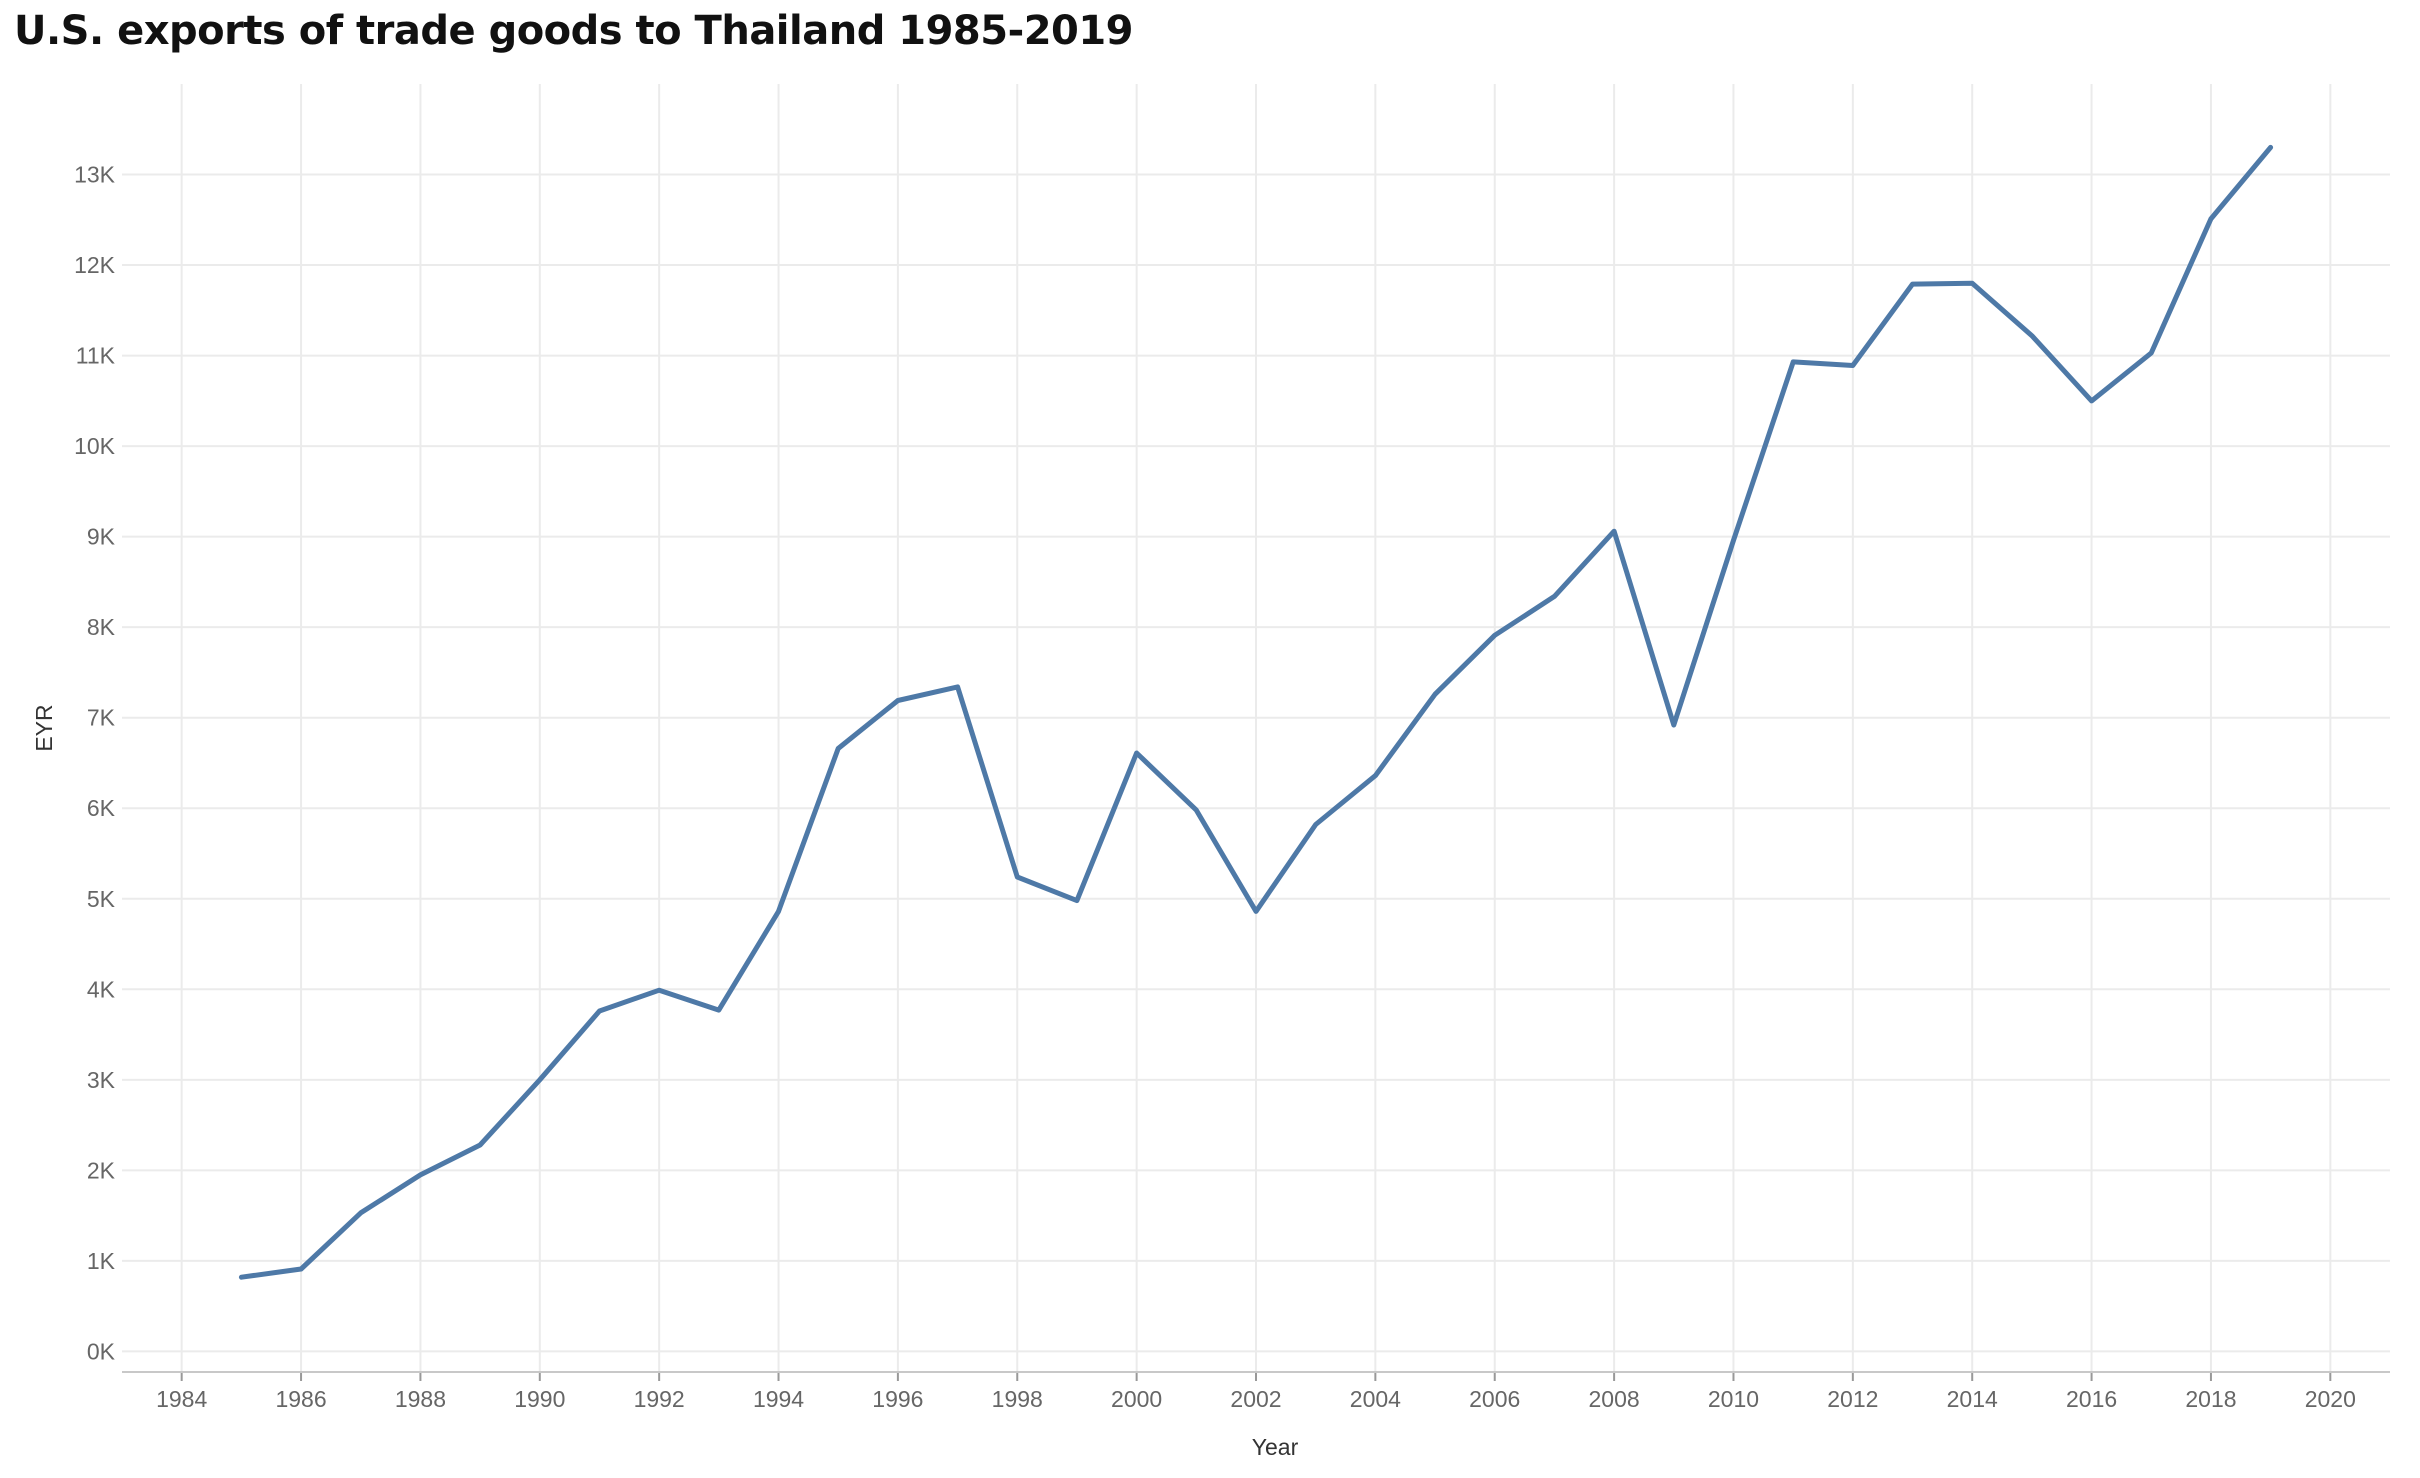 The height and width of the screenshot is (1478, 2420). Describe the element at coordinates (101, 899) in the screenshot. I see `y-tick-label: 5K` at that location.